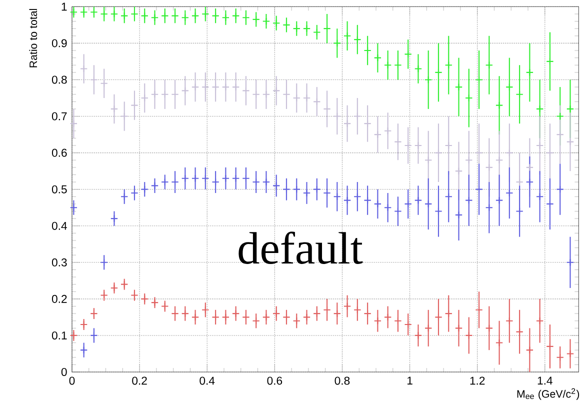 The height and width of the screenshot is (408, 586). Describe the element at coordinates (64, 372) in the screenshot. I see `y-tick-label: 0` at that location.